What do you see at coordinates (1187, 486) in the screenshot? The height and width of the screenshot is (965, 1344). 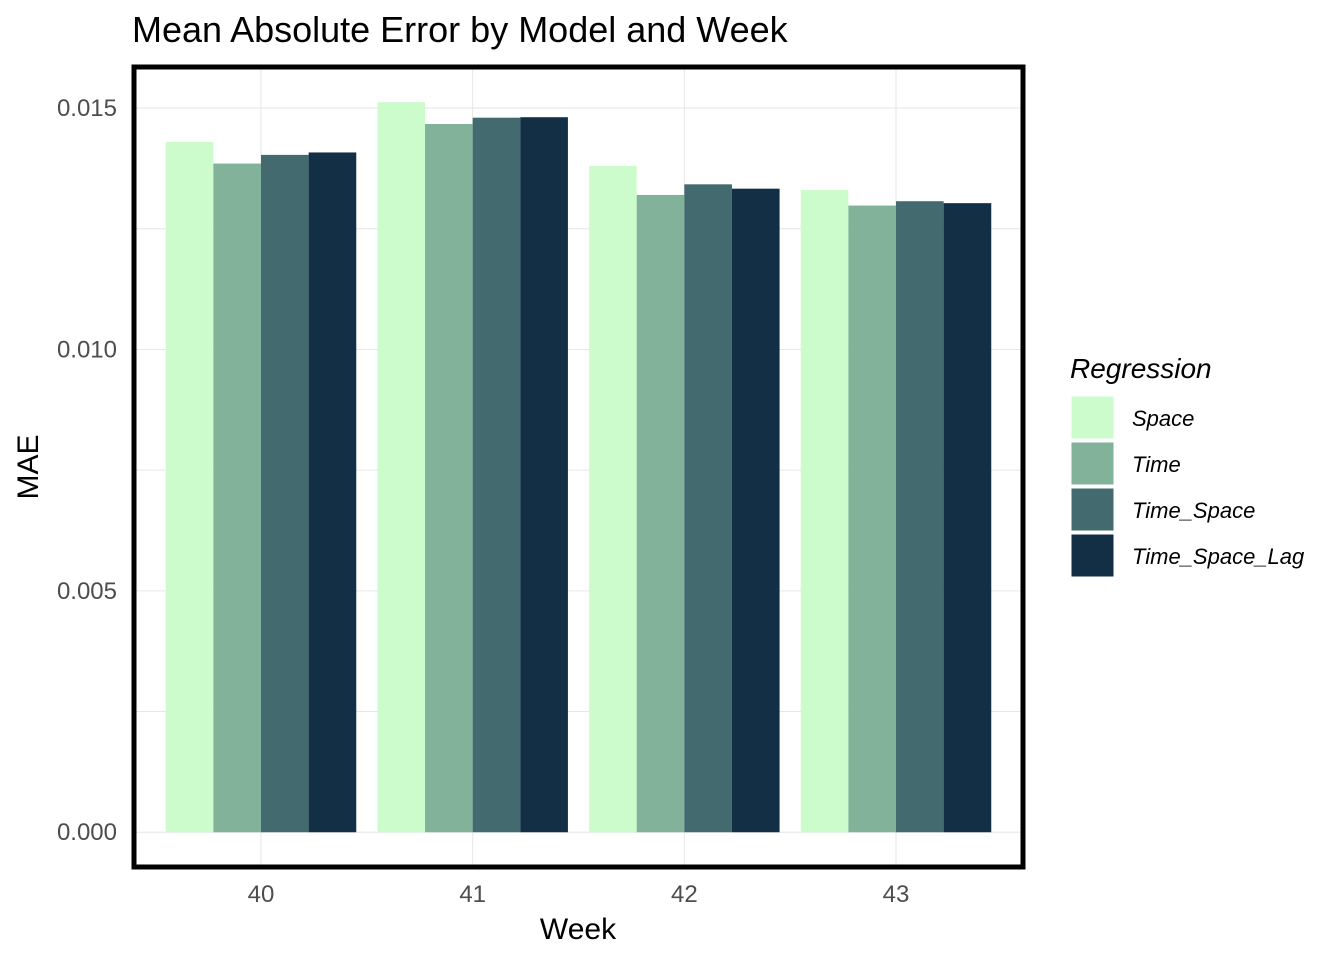 I see `legend-items: Space Time Time_Space Time_Space_Lag` at bounding box center [1187, 486].